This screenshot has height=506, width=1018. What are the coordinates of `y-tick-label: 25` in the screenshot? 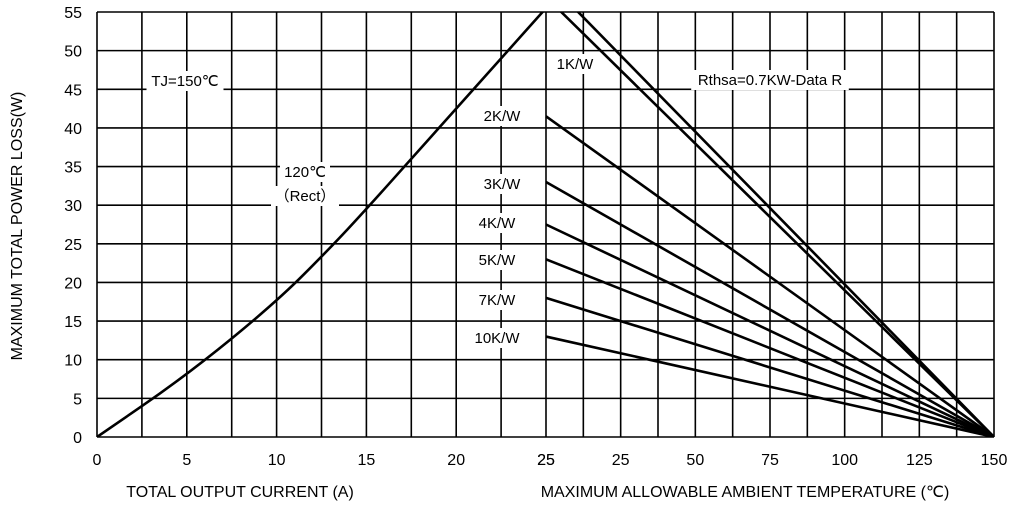 It's located at (73, 245).